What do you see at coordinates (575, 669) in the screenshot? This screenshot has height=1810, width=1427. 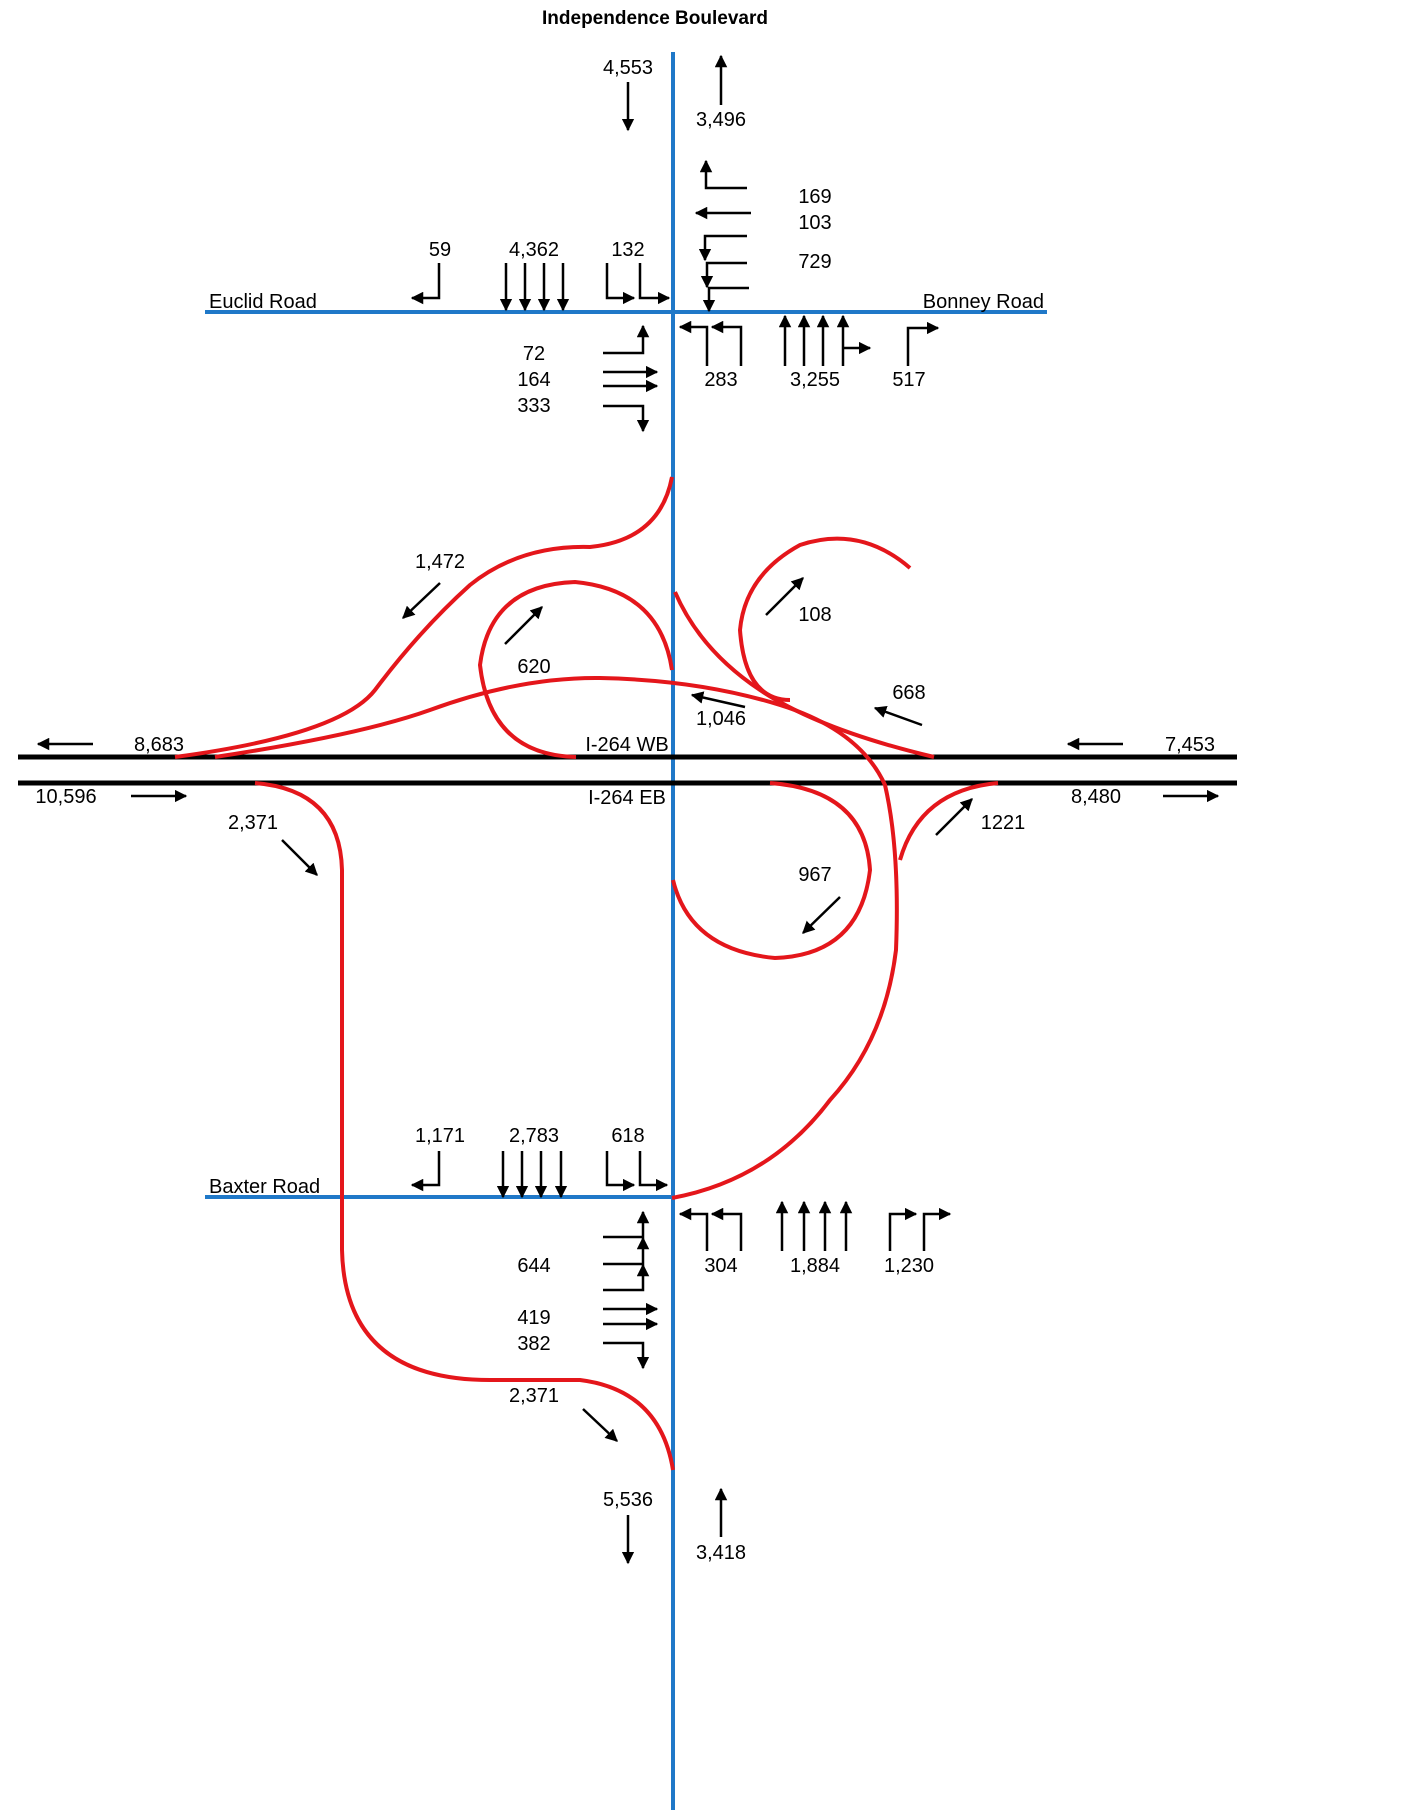 I see `ramp-nw-loop` at bounding box center [575, 669].